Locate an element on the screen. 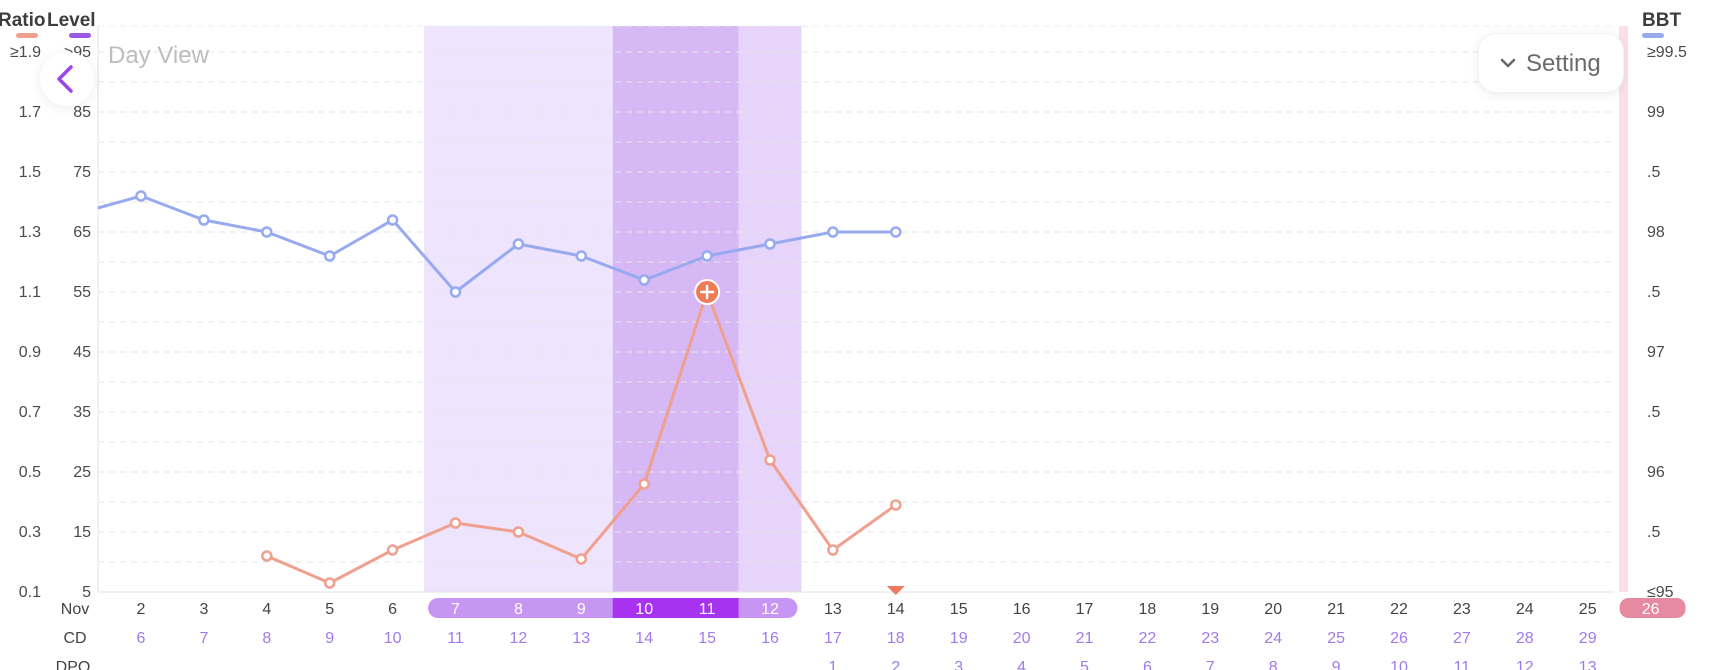 Image resolution: width=1715 pixels, height=670 pixels. cd-label: 12 is located at coordinates (519, 638).